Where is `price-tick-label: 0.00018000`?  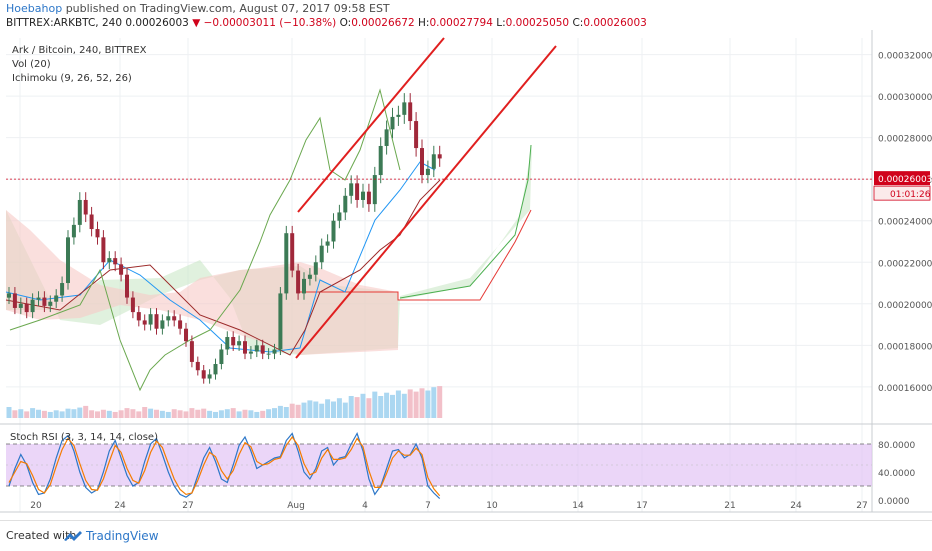
price-tick-label: 0.00018000 is located at coordinates (905, 347).